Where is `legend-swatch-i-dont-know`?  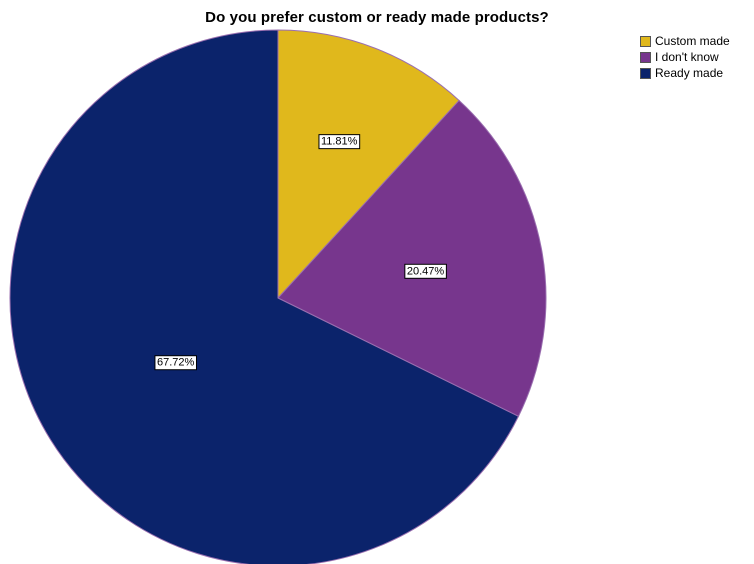 legend-swatch-i-dont-know is located at coordinates (645, 57).